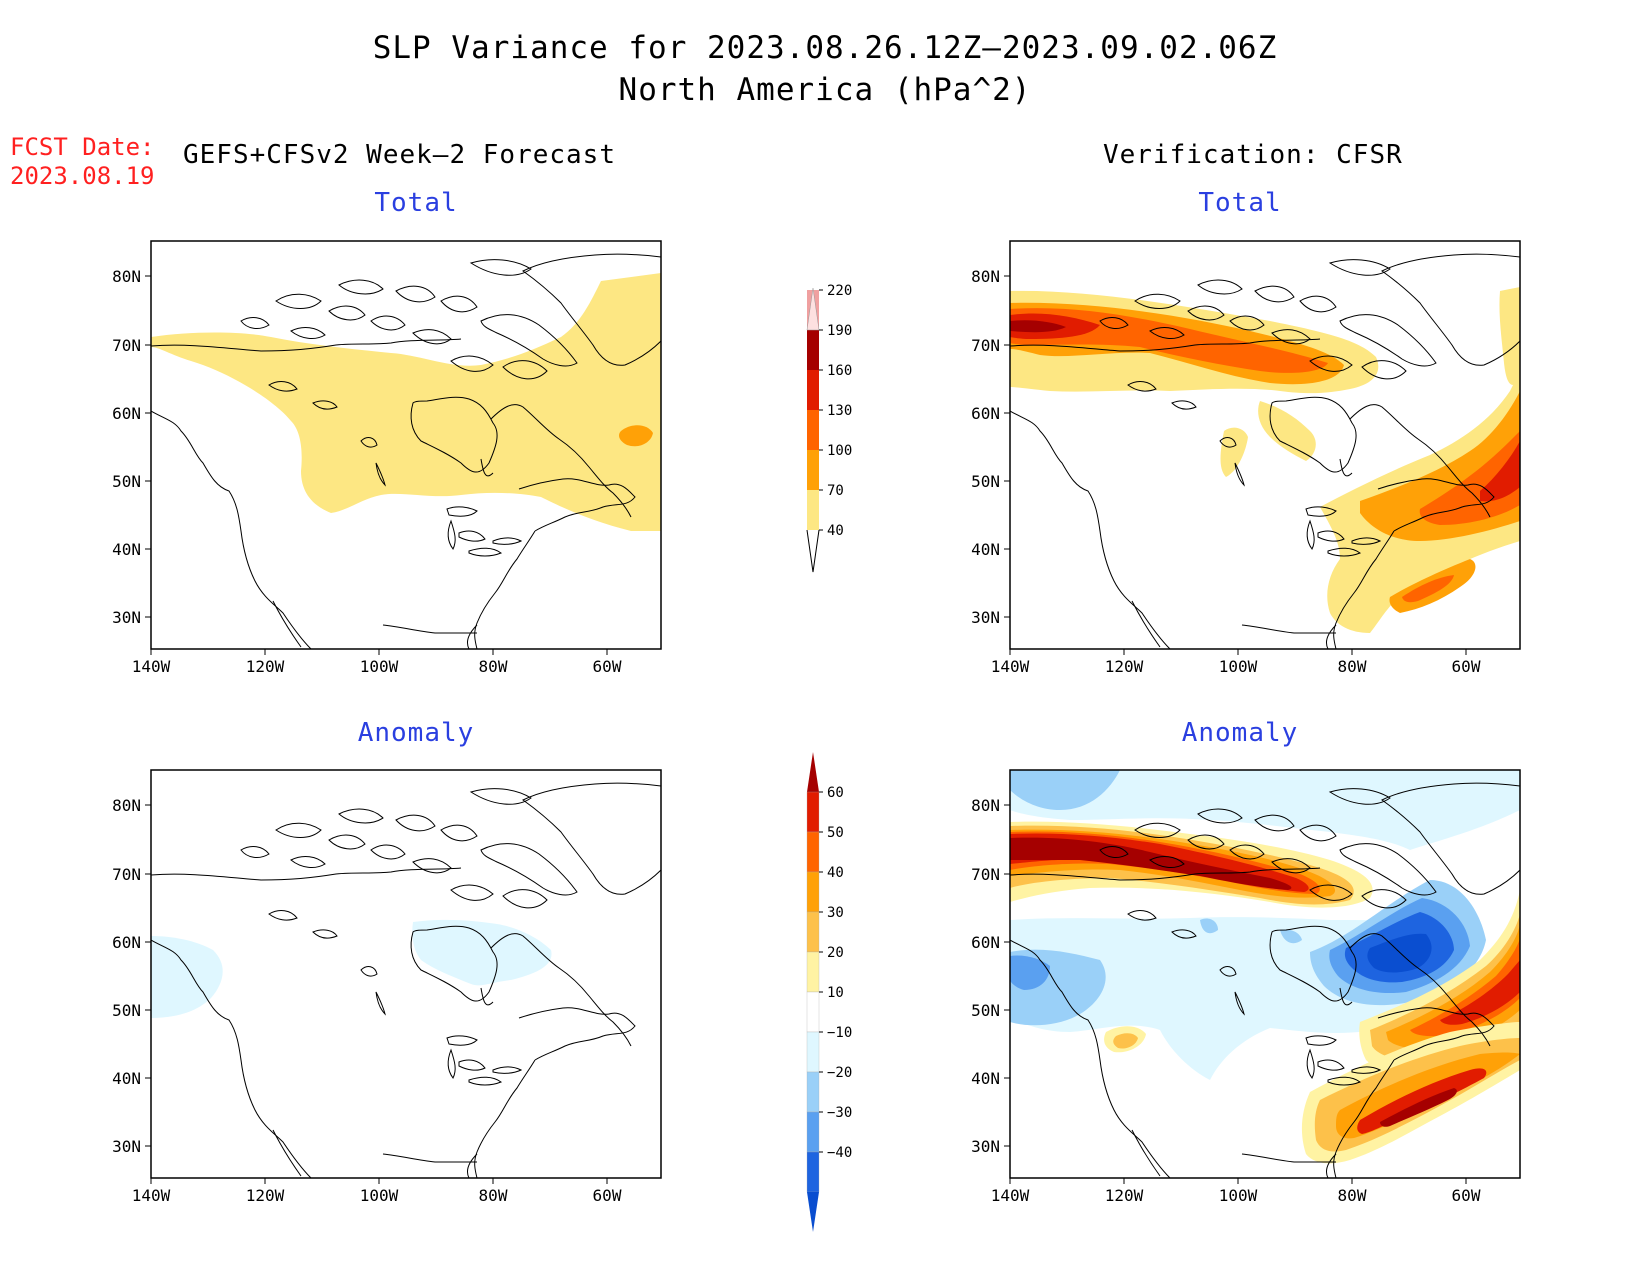 The height and width of the screenshot is (1275, 1650). What do you see at coordinates (835, 913) in the screenshot?
I see `cbar-anom-label: 30` at bounding box center [835, 913].